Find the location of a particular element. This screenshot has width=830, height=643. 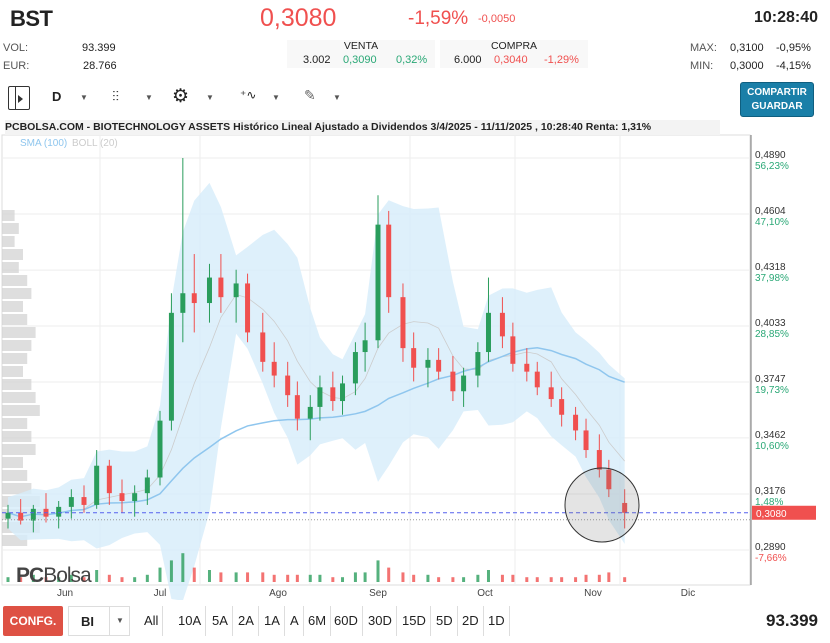

y-tick-label: 0,4890 is located at coordinates (770, 155).